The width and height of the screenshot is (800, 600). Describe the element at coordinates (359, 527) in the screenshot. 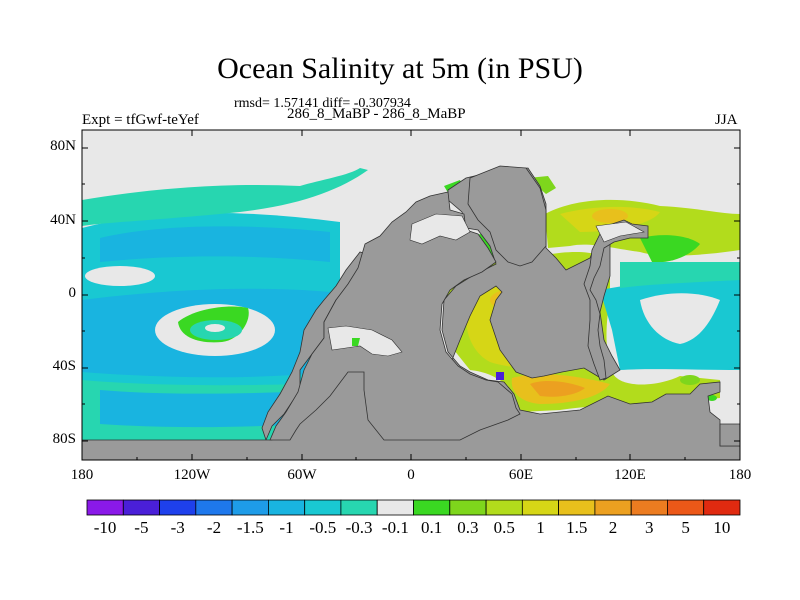

I see `colorbar-label: -0.3` at that location.